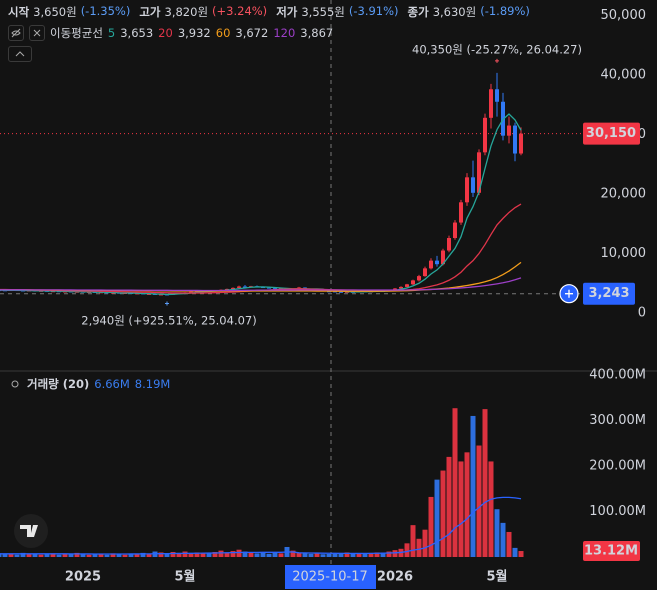  What do you see at coordinates (454, 12) in the screenshot?
I see `legend-value: 3,630원` at bounding box center [454, 12].